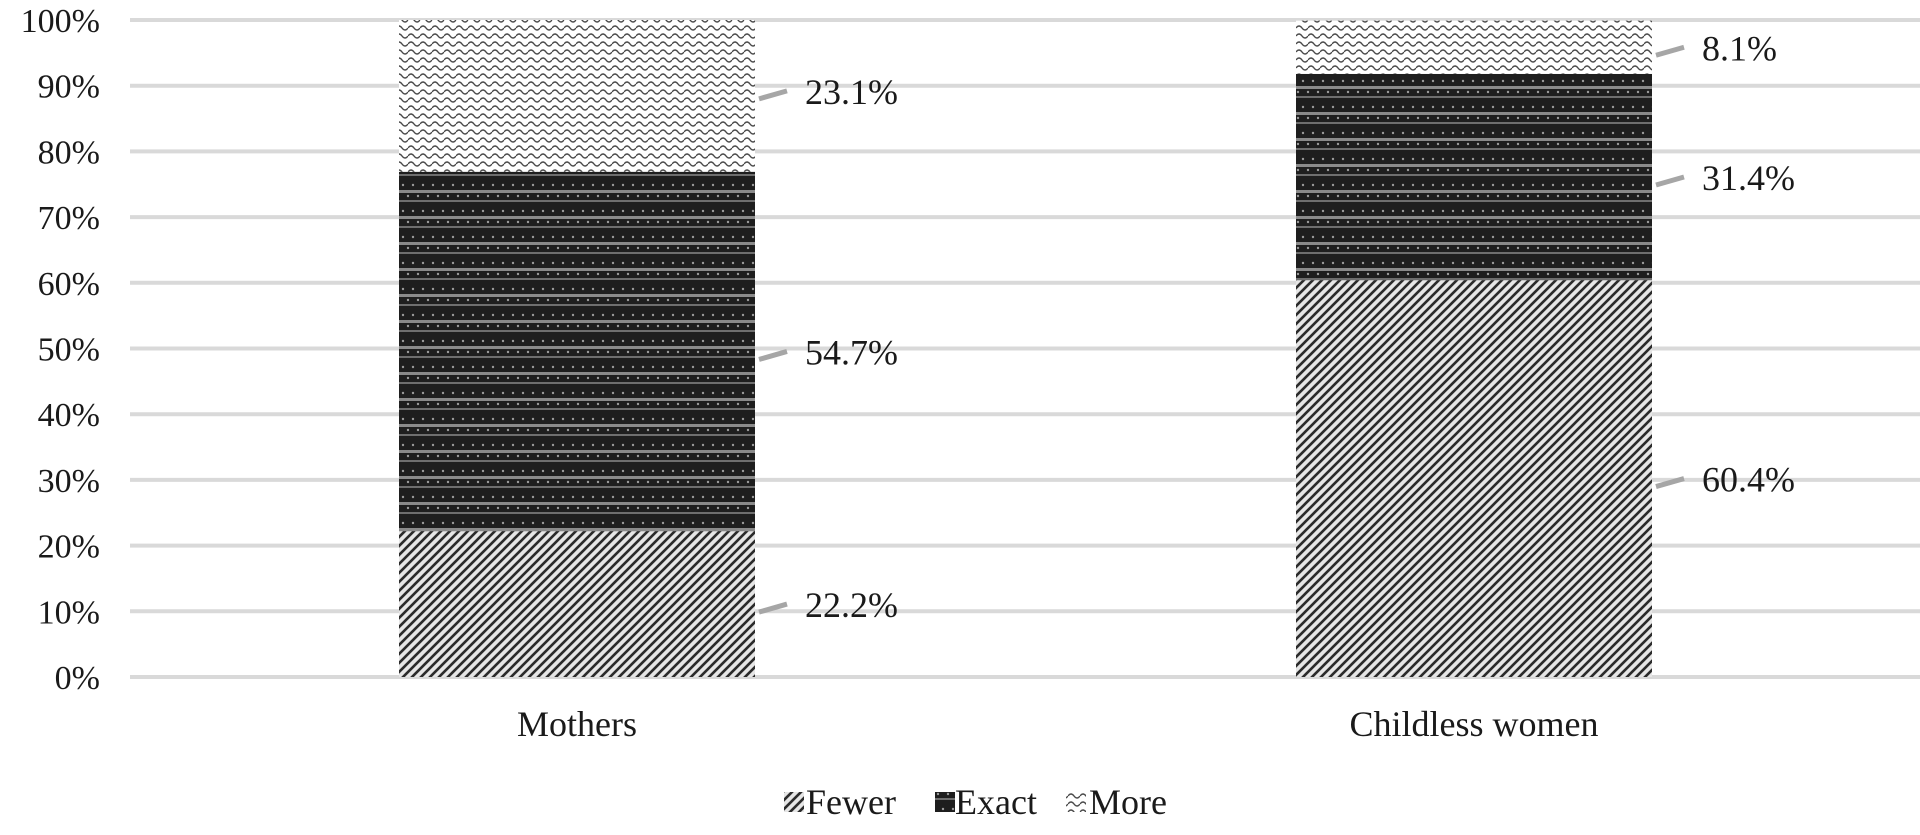  I want to click on legend-label: More, so click(1128, 802).